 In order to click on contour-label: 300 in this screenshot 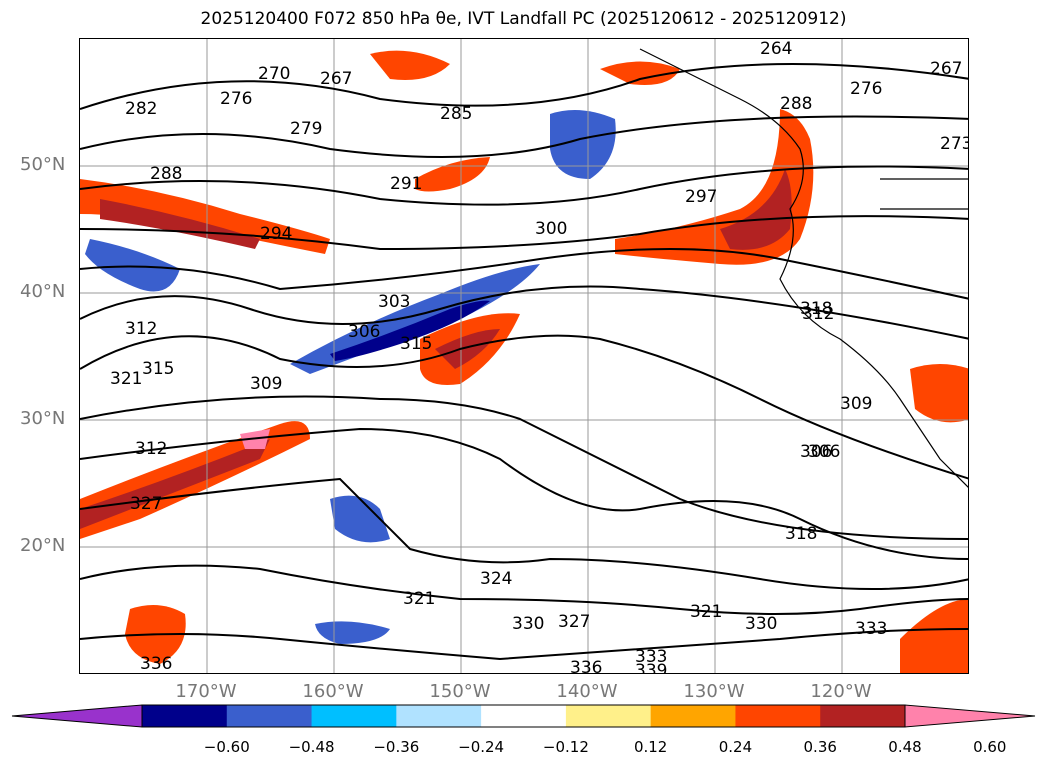, I will do `click(551, 229)`.